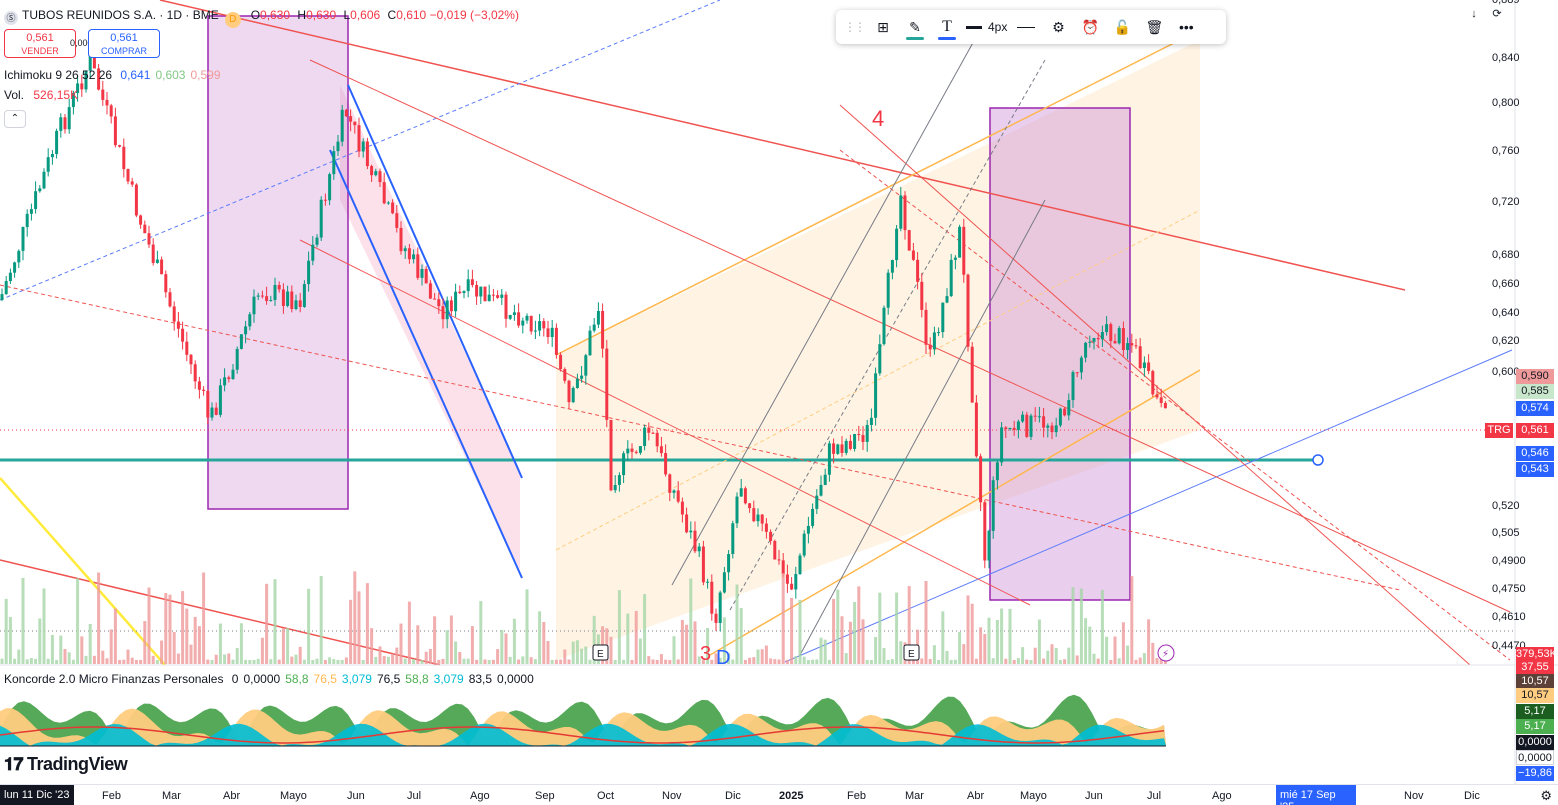 This screenshot has height=805, width=1558. What do you see at coordinates (1058, 26) in the screenshot?
I see `settings-icon: ⚙` at bounding box center [1058, 26].